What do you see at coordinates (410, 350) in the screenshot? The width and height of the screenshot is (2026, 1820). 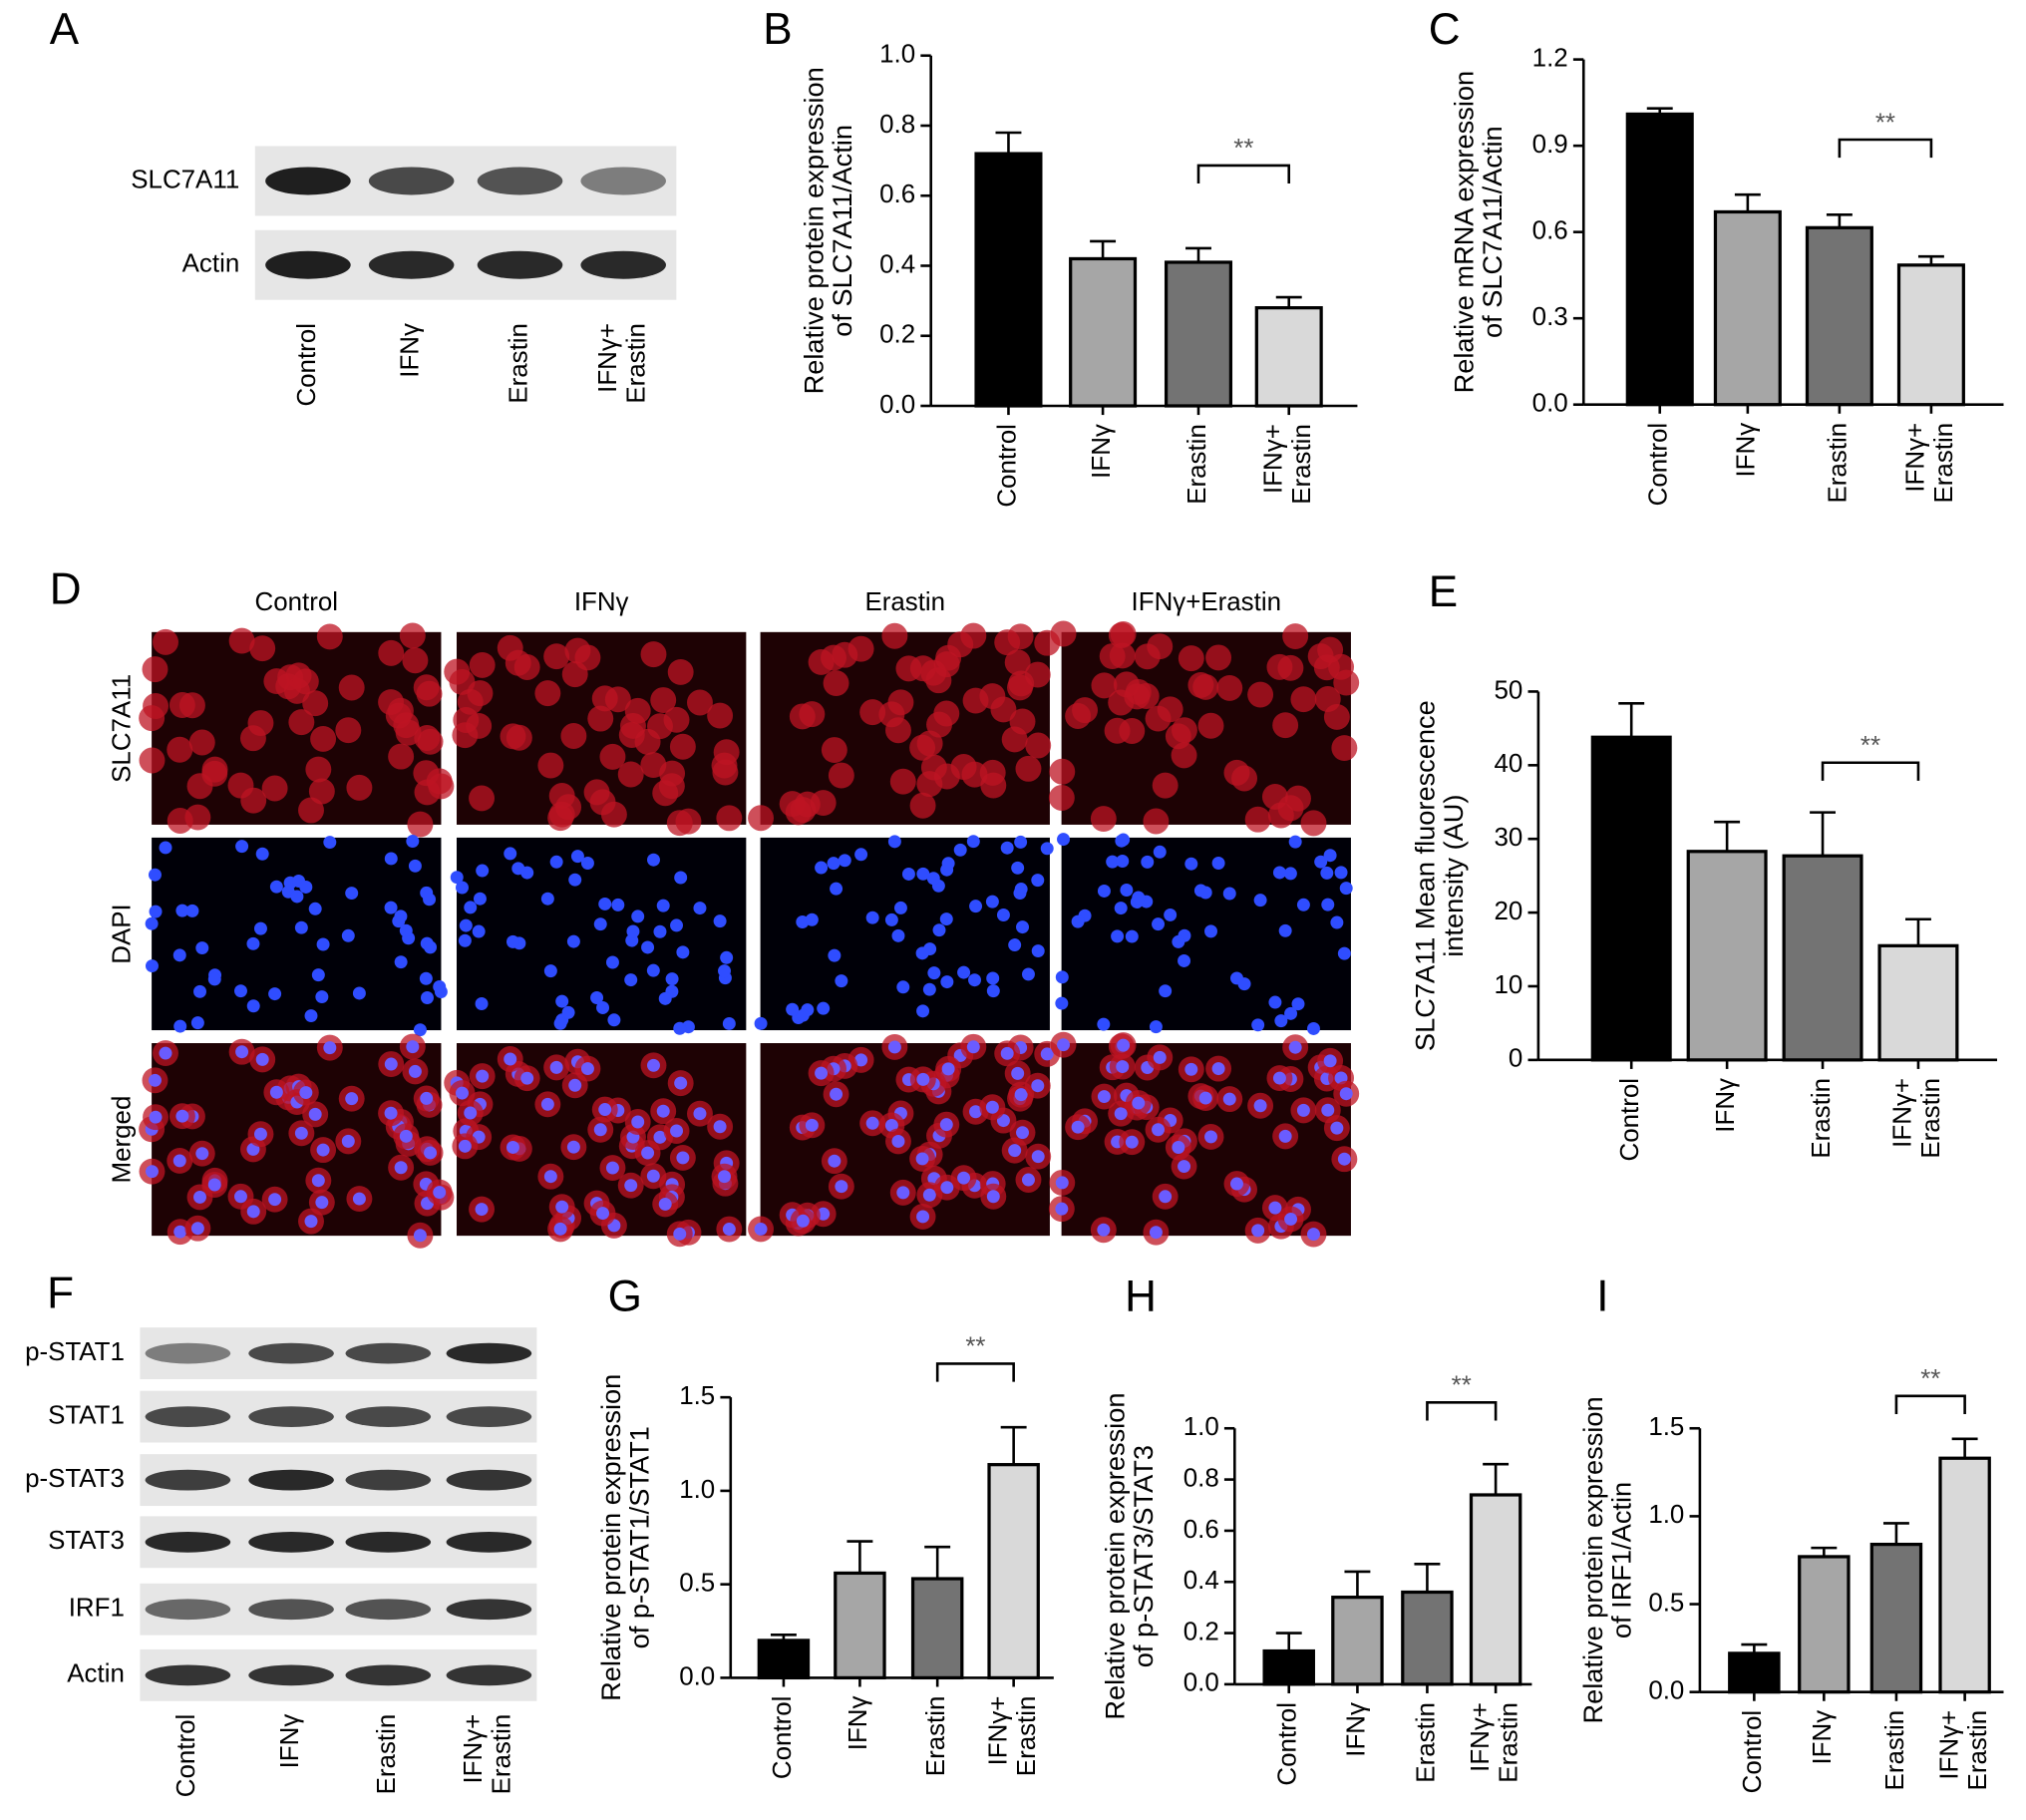 I see `lane-label: IFNγ` at bounding box center [410, 350].